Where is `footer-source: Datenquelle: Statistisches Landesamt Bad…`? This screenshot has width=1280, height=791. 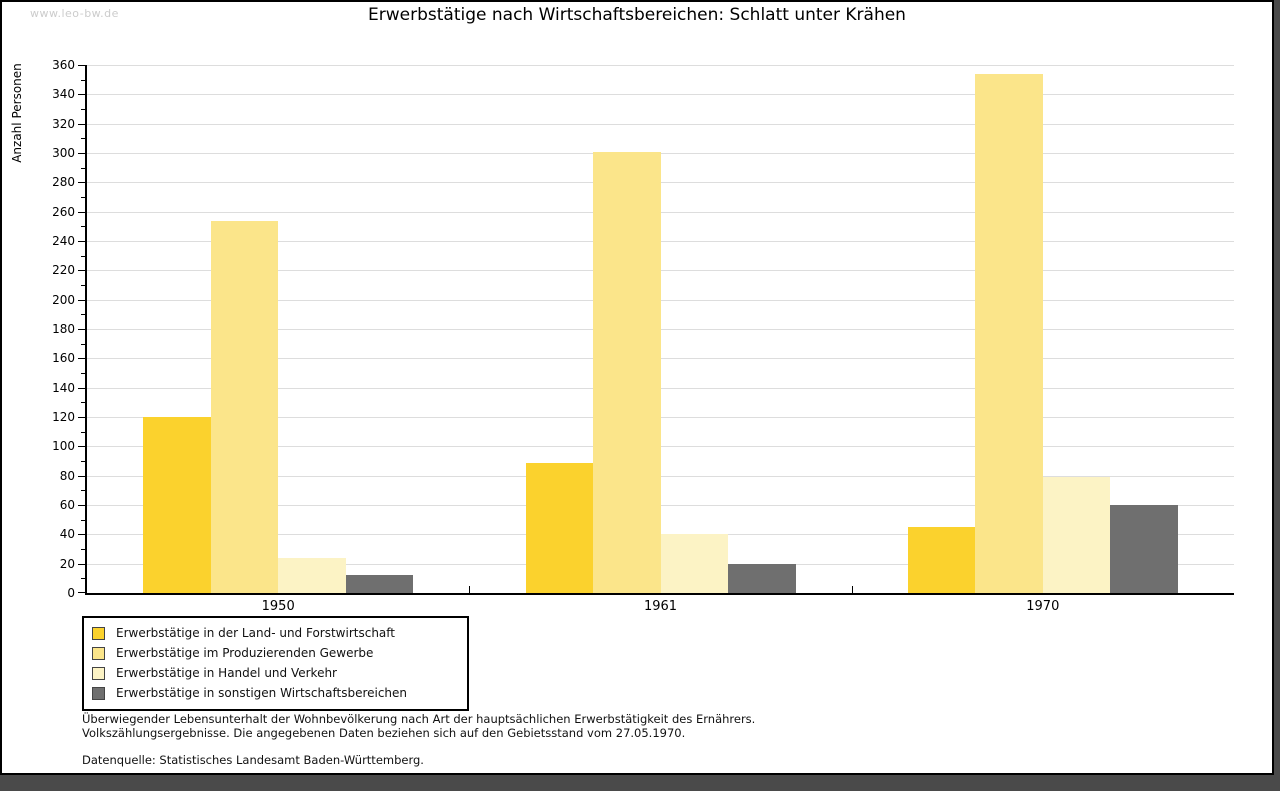 footer-source: Datenquelle: Statistisches Landesamt Bad… is located at coordinates (253, 760).